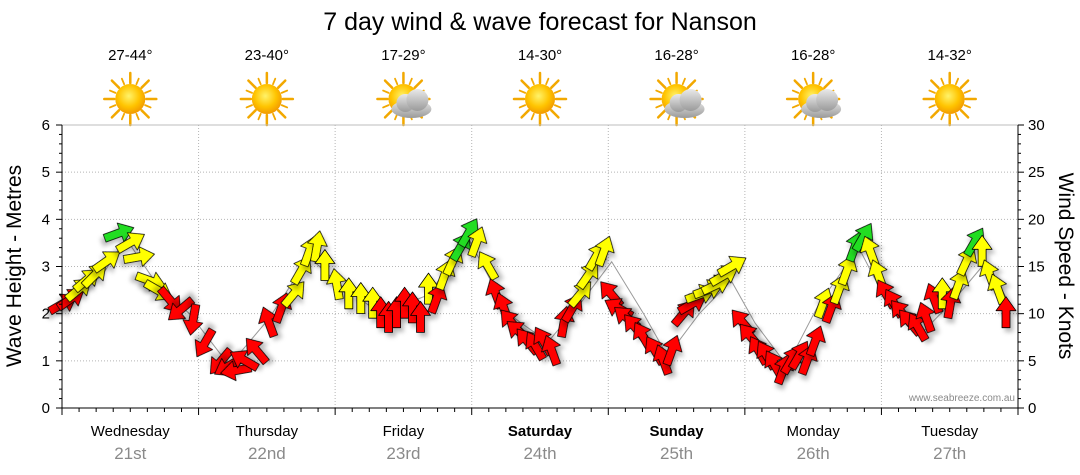  I want to click on day-name-tuesday: Tuesday, so click(949, 431).